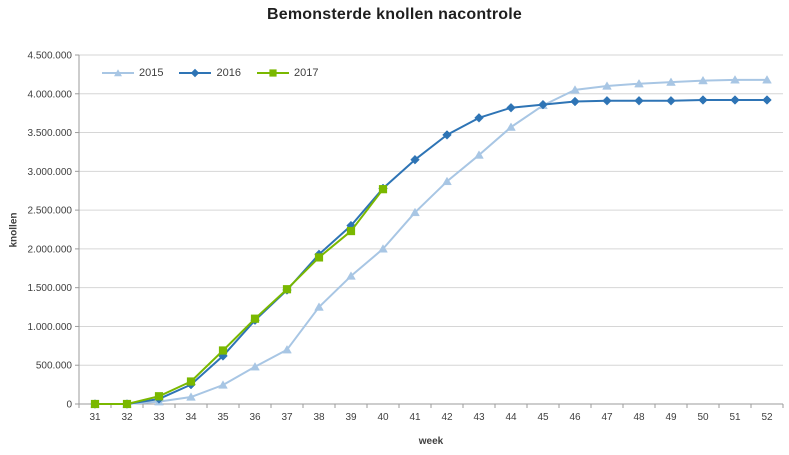 The width and height of the screenshot is (789, 455). I want to click on x-tick-label: 50, so click(703, 417).